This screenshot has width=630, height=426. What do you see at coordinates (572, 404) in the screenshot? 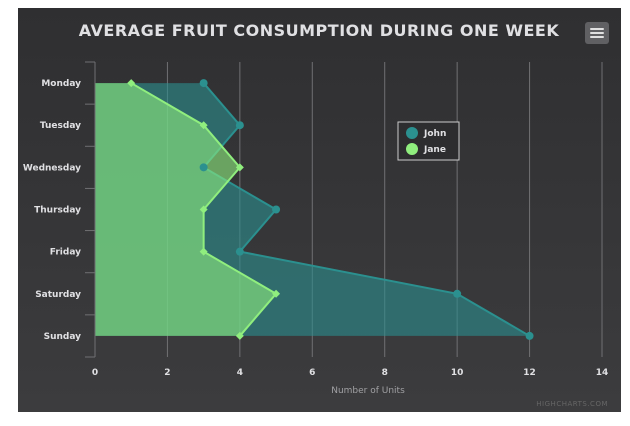
I see `credits-link: HIGHCHARTS.COM` at bounding box center [572, 404].